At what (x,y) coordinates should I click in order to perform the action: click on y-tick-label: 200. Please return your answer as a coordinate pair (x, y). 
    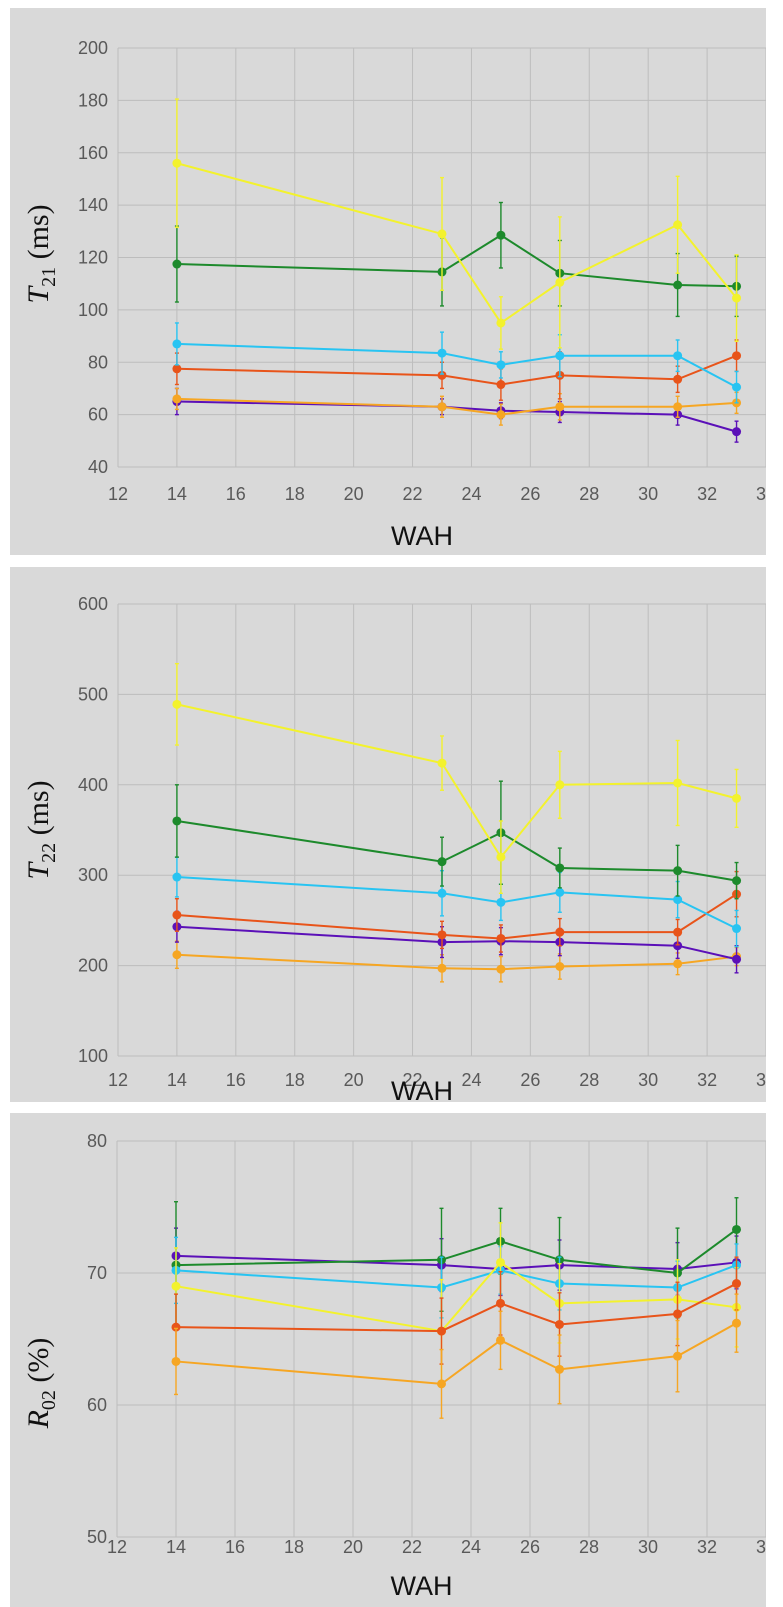
    Looking at the image, I should click on (93, 48).